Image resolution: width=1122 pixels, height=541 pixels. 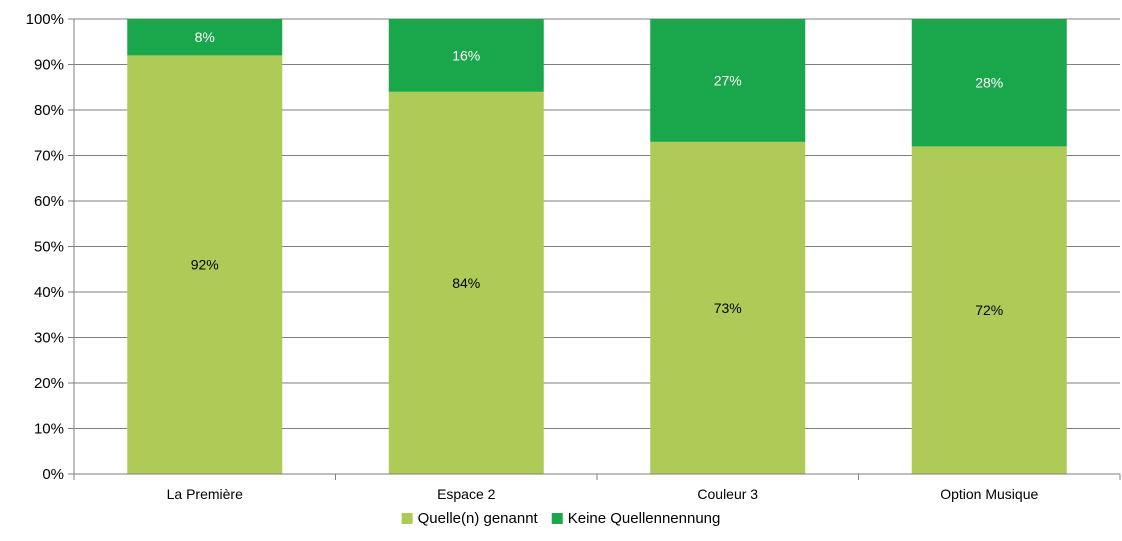 I want to click on data-label: 27%, so click(x=728, y=80).